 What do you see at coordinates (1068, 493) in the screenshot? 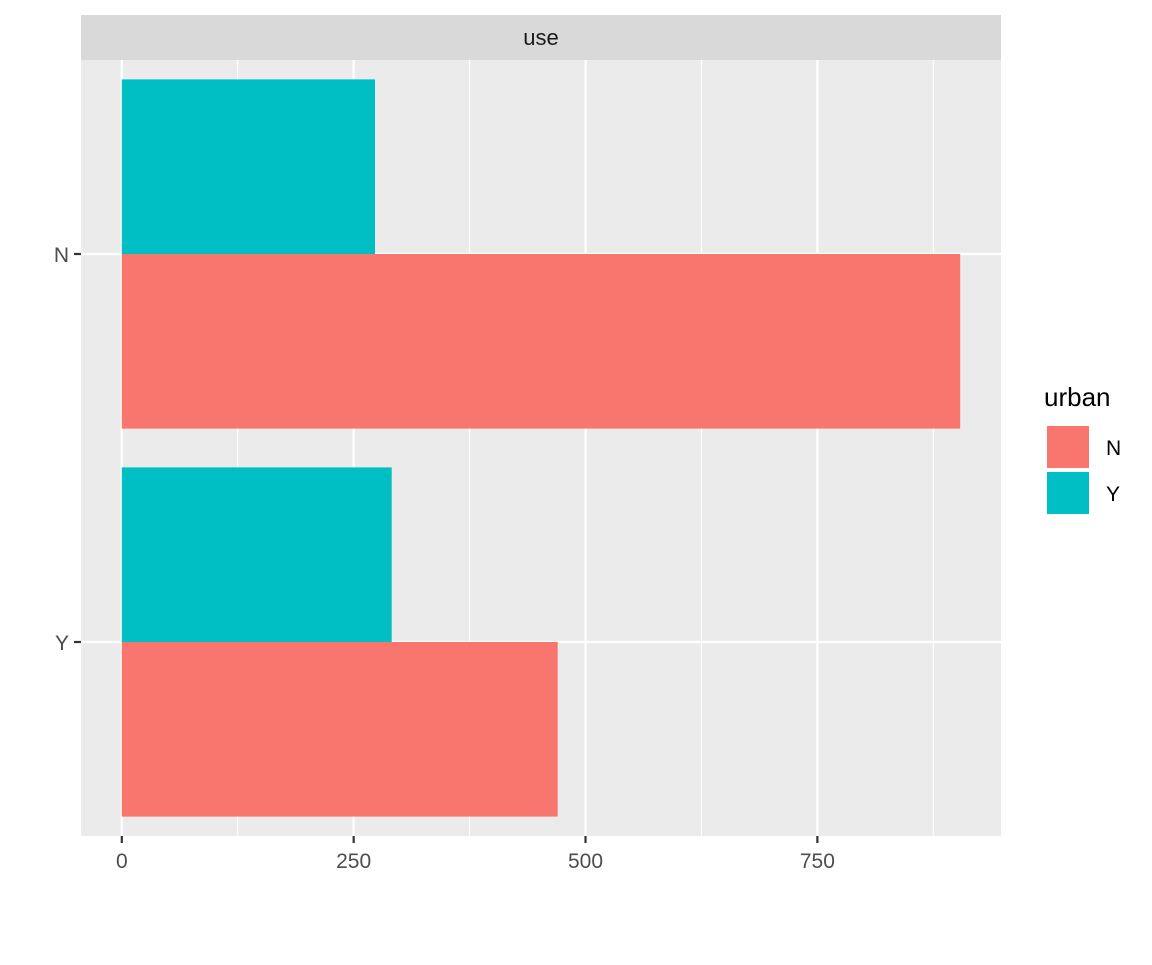
I see `legend-key-y` at bounding box center [1068, 493].